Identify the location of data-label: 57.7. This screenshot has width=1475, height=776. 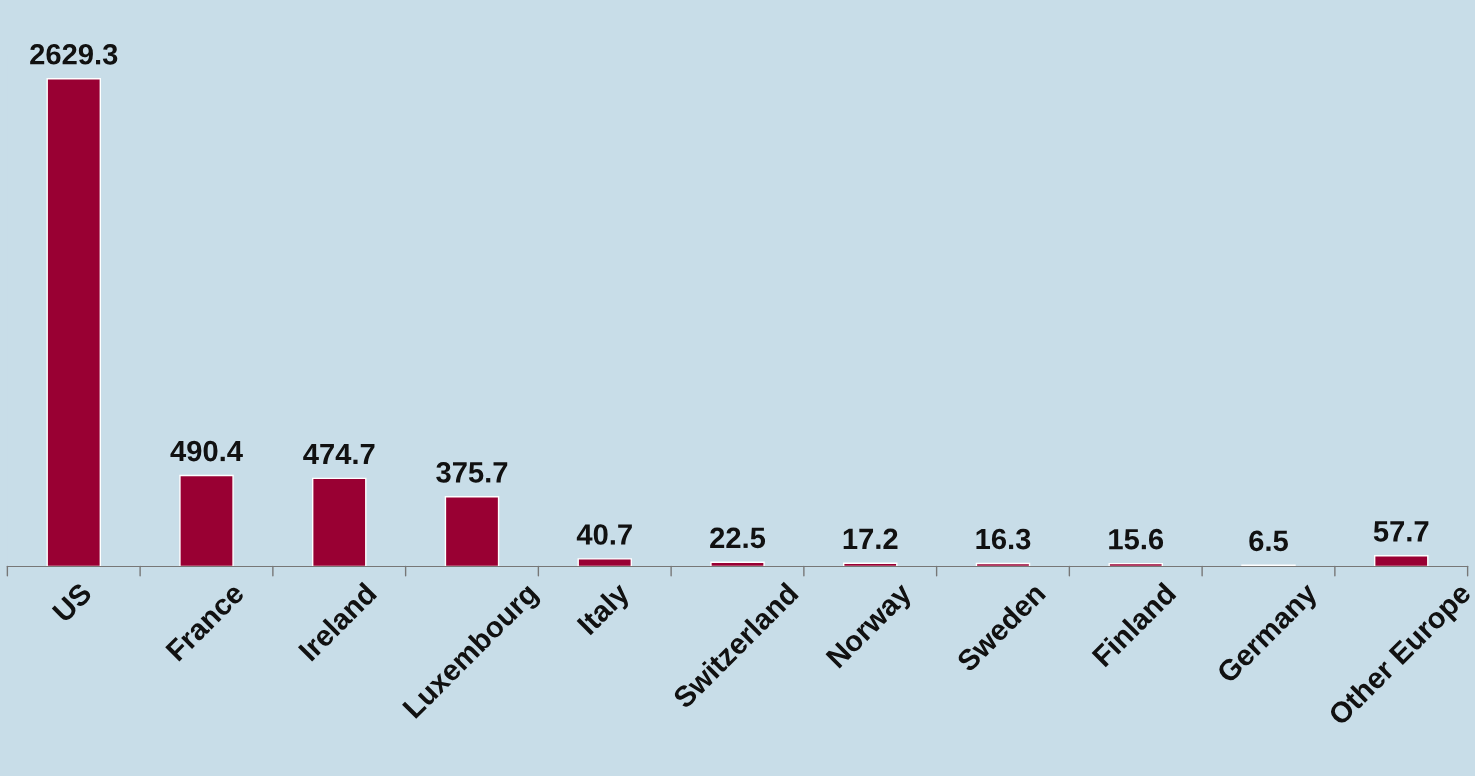
(1401, 531).